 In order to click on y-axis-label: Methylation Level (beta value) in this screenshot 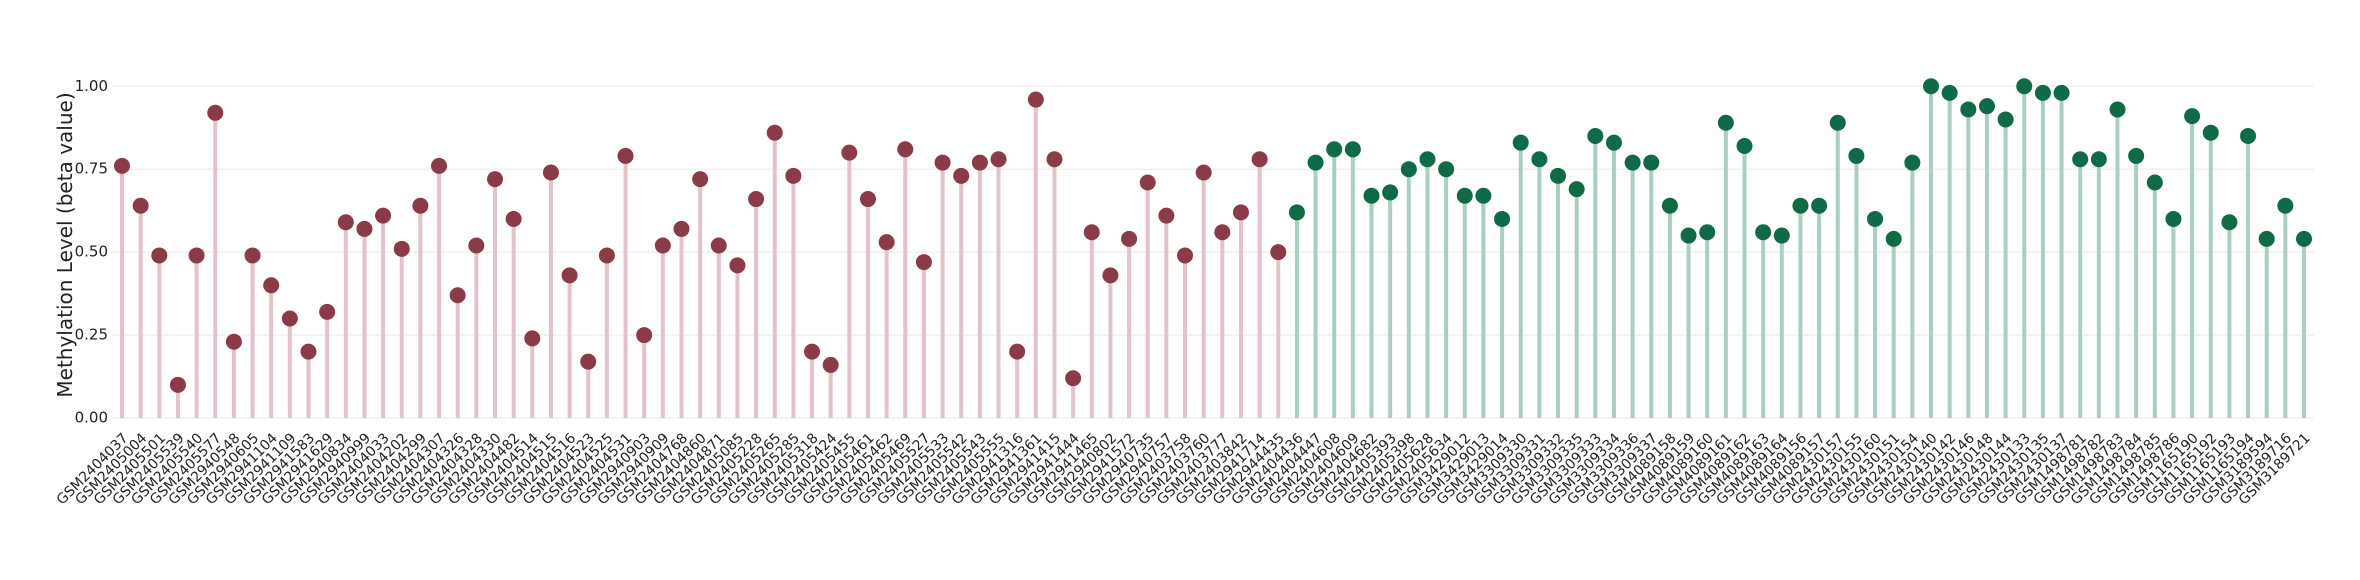, I will do `click(65, 244)`.